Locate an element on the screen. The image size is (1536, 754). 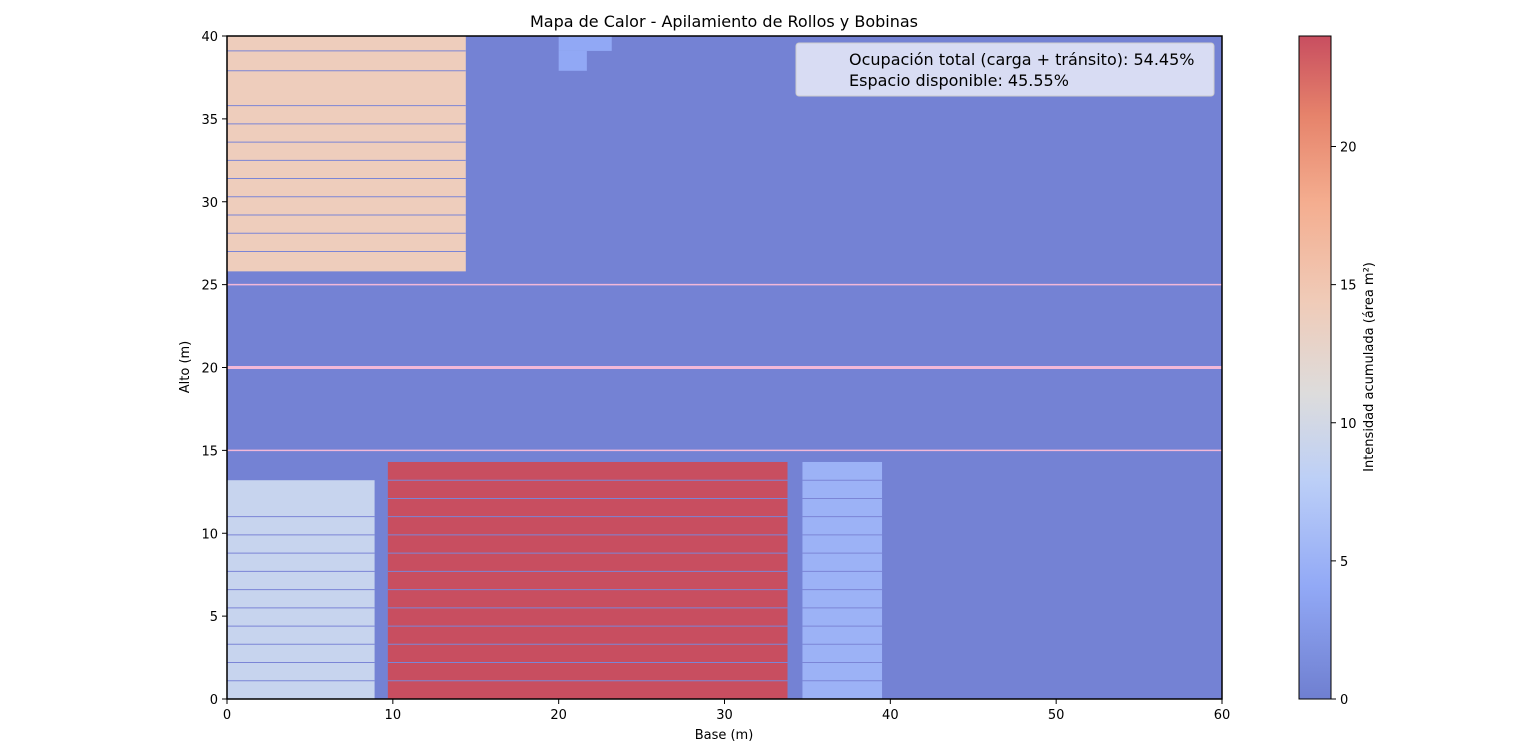
y-axis-ticks: 0 5 10 15 20 25 30 35 40 is located at coordinates (214, 369).